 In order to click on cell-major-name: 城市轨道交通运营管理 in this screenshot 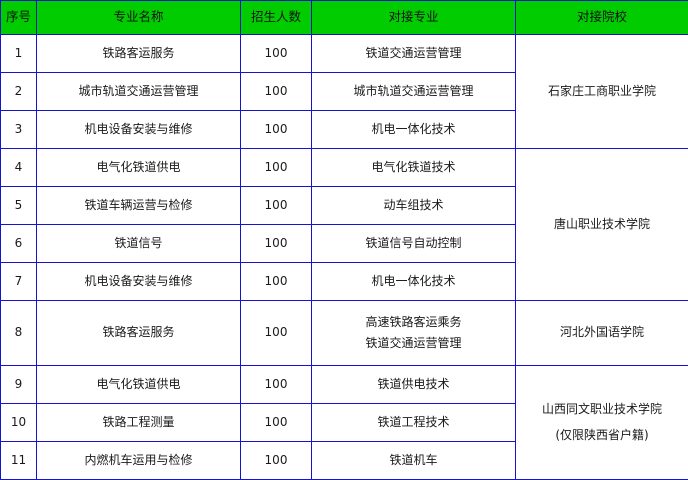, I will do `click(139, 92)`.